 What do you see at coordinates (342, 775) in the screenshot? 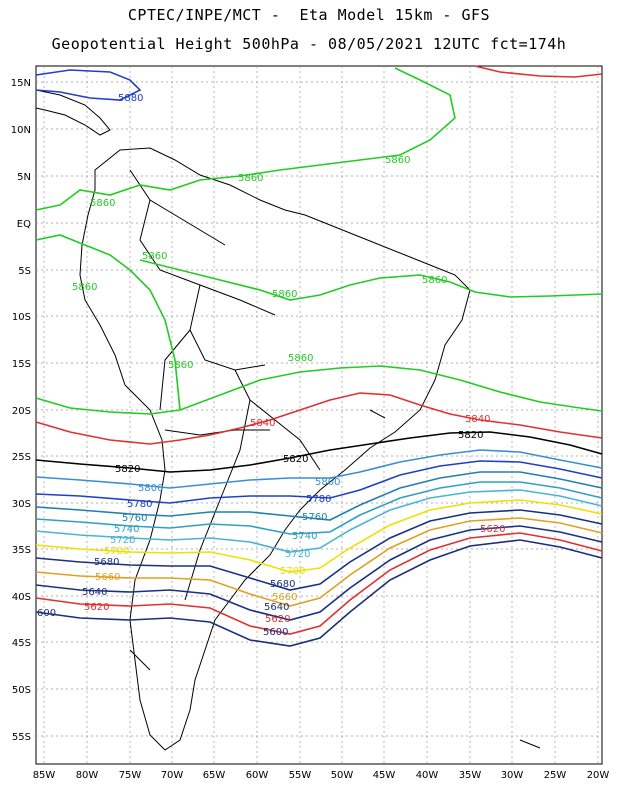
I see `longitude-label: 50W` at bounding box center [342, 775].